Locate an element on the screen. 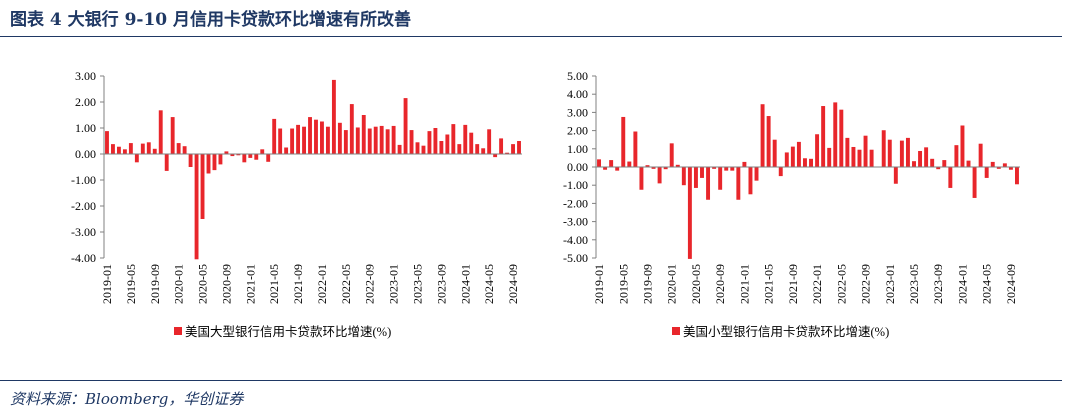 The image size is (1080, 418). x-tick-label: 2021-01 is located at coordinates (250, 284).